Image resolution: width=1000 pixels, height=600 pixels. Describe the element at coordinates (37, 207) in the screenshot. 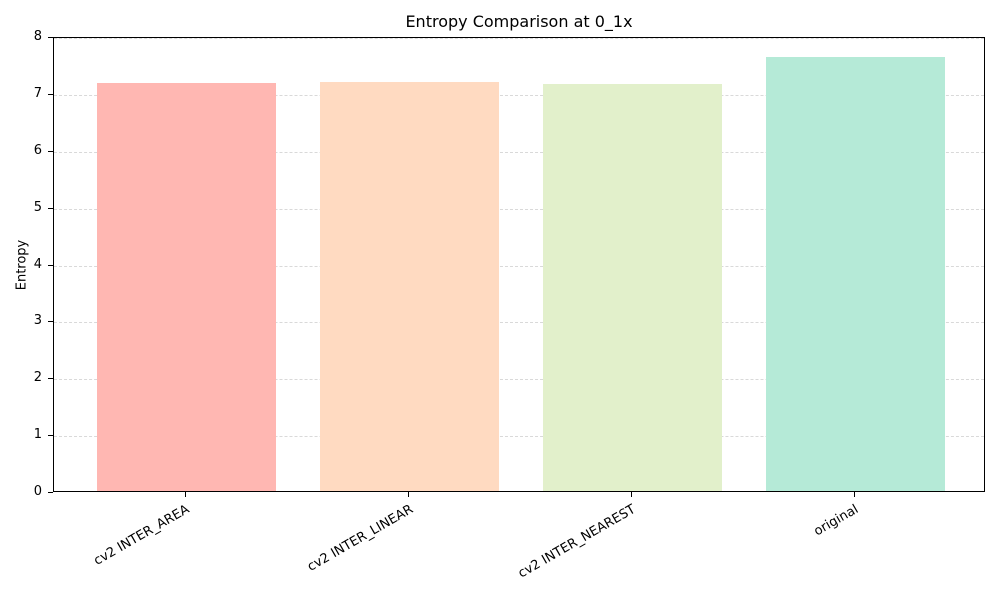

I see `y-tick-label: 5` at that location.